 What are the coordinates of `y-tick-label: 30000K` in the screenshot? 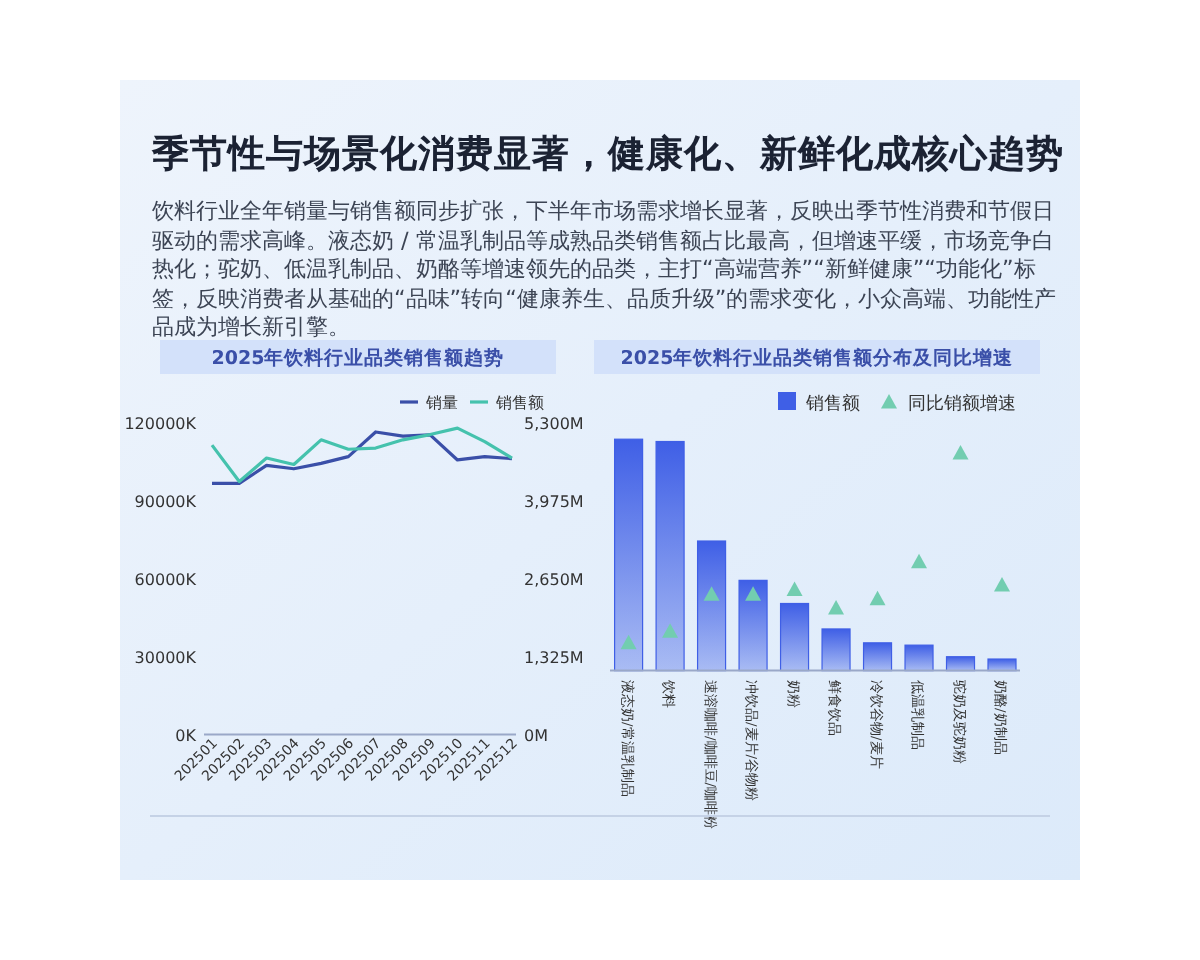 It's located at (166, 657).